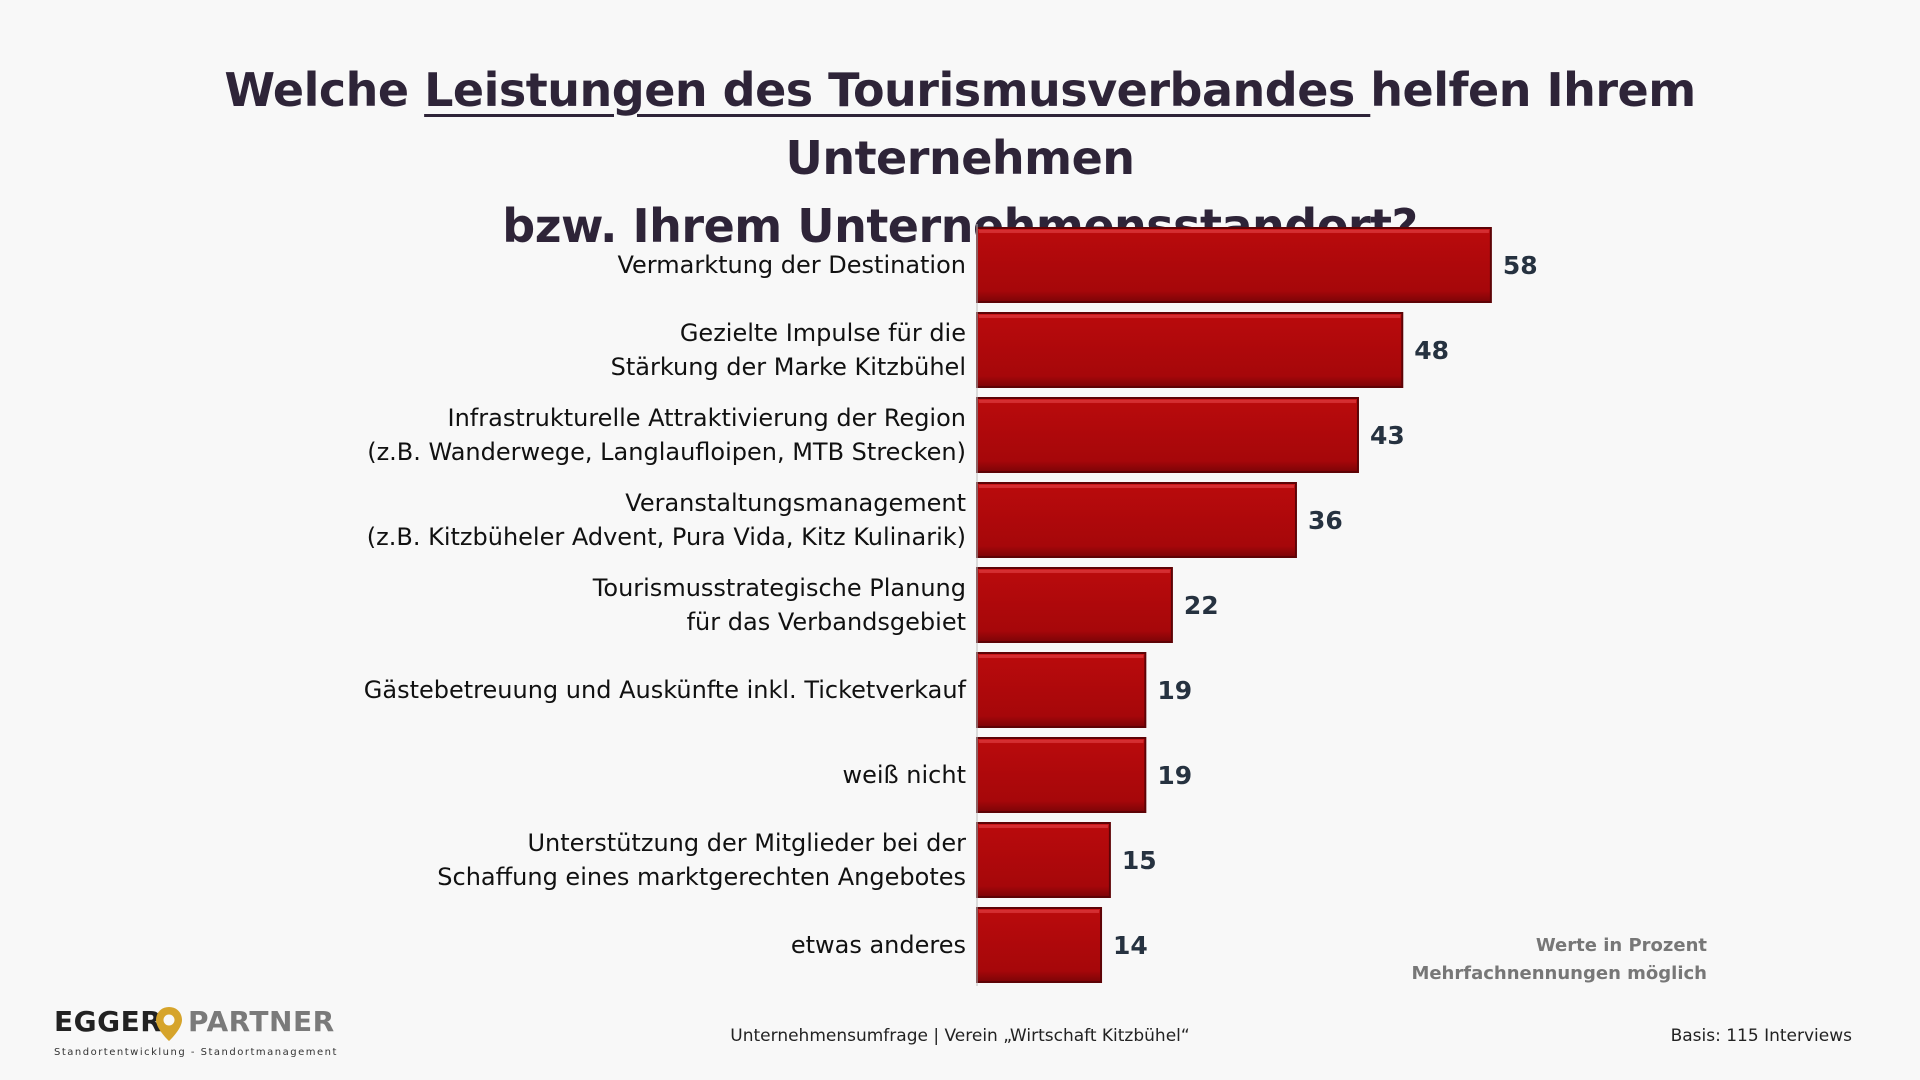 The image size is (1920, 1080). What do you see at coordinates (897, 90) in the screenshot?
I see `title-text-underlined: Leistungen des Tourismusverbandes` at bounding box center [897, 90].